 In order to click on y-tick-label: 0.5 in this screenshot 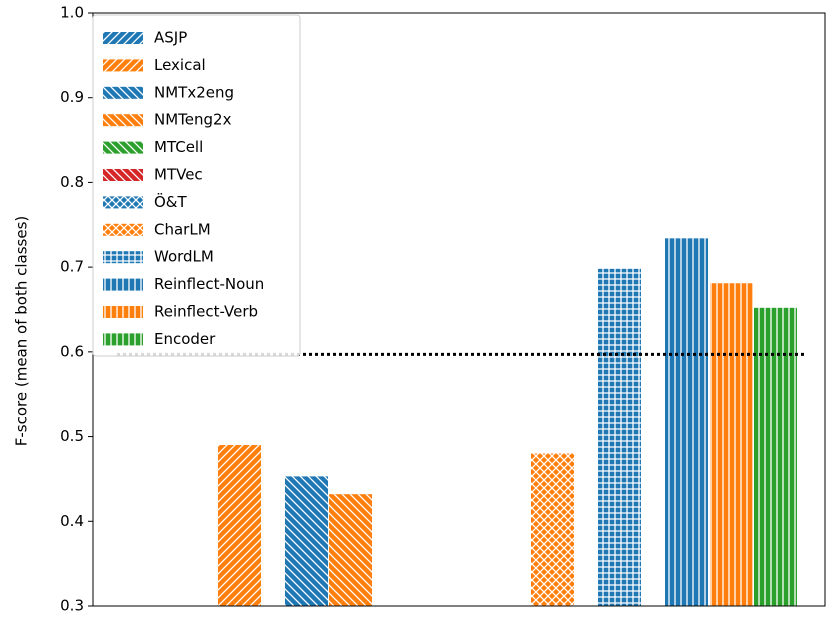, I will do `click(72, 436)`.